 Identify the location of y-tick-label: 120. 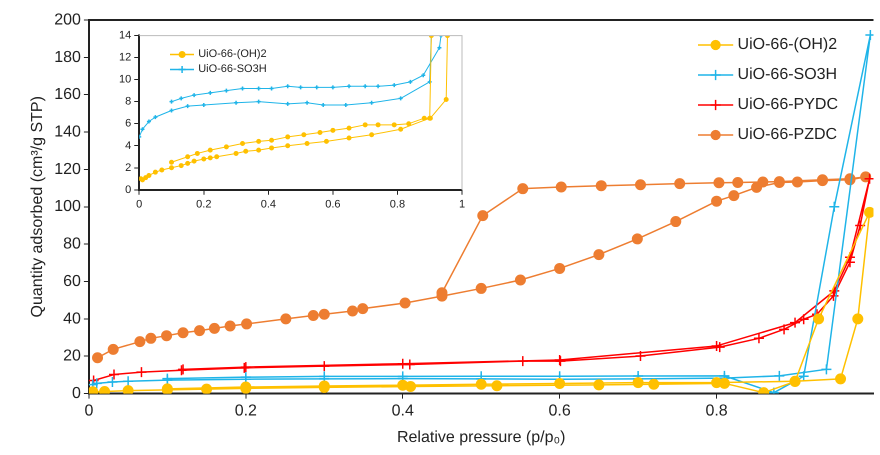
(67, 169).